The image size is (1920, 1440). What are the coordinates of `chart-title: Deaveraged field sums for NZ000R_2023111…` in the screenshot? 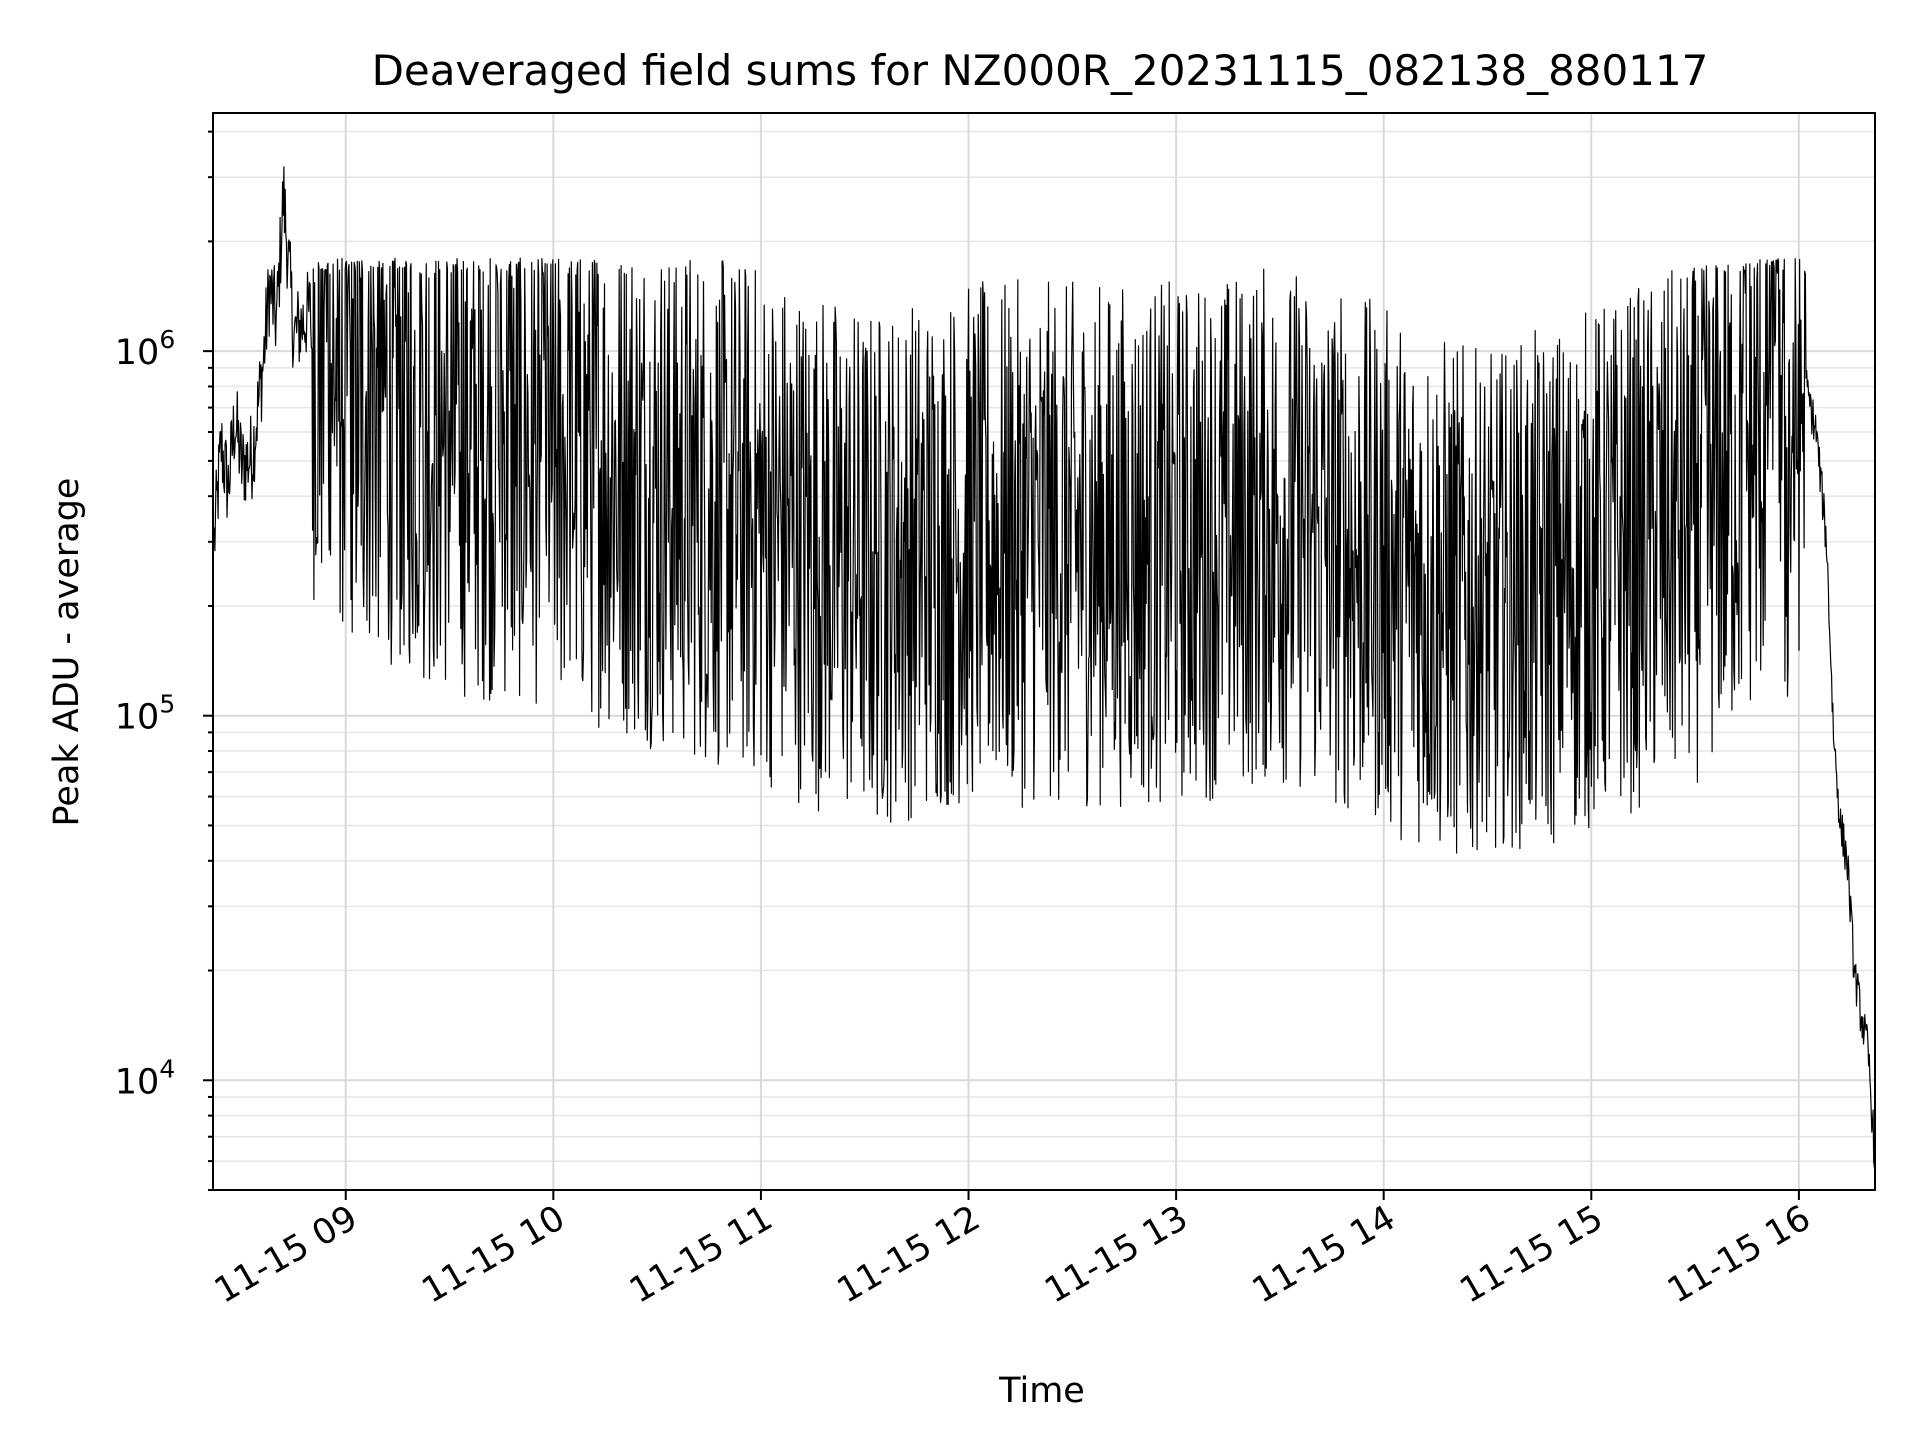 It's located at (1040, 70).